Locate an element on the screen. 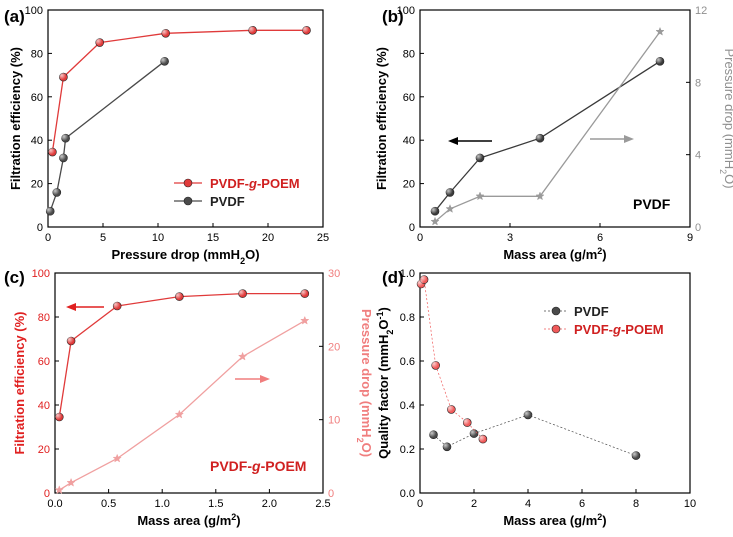  panel-label: (a) is located at coordinates (14, 16).